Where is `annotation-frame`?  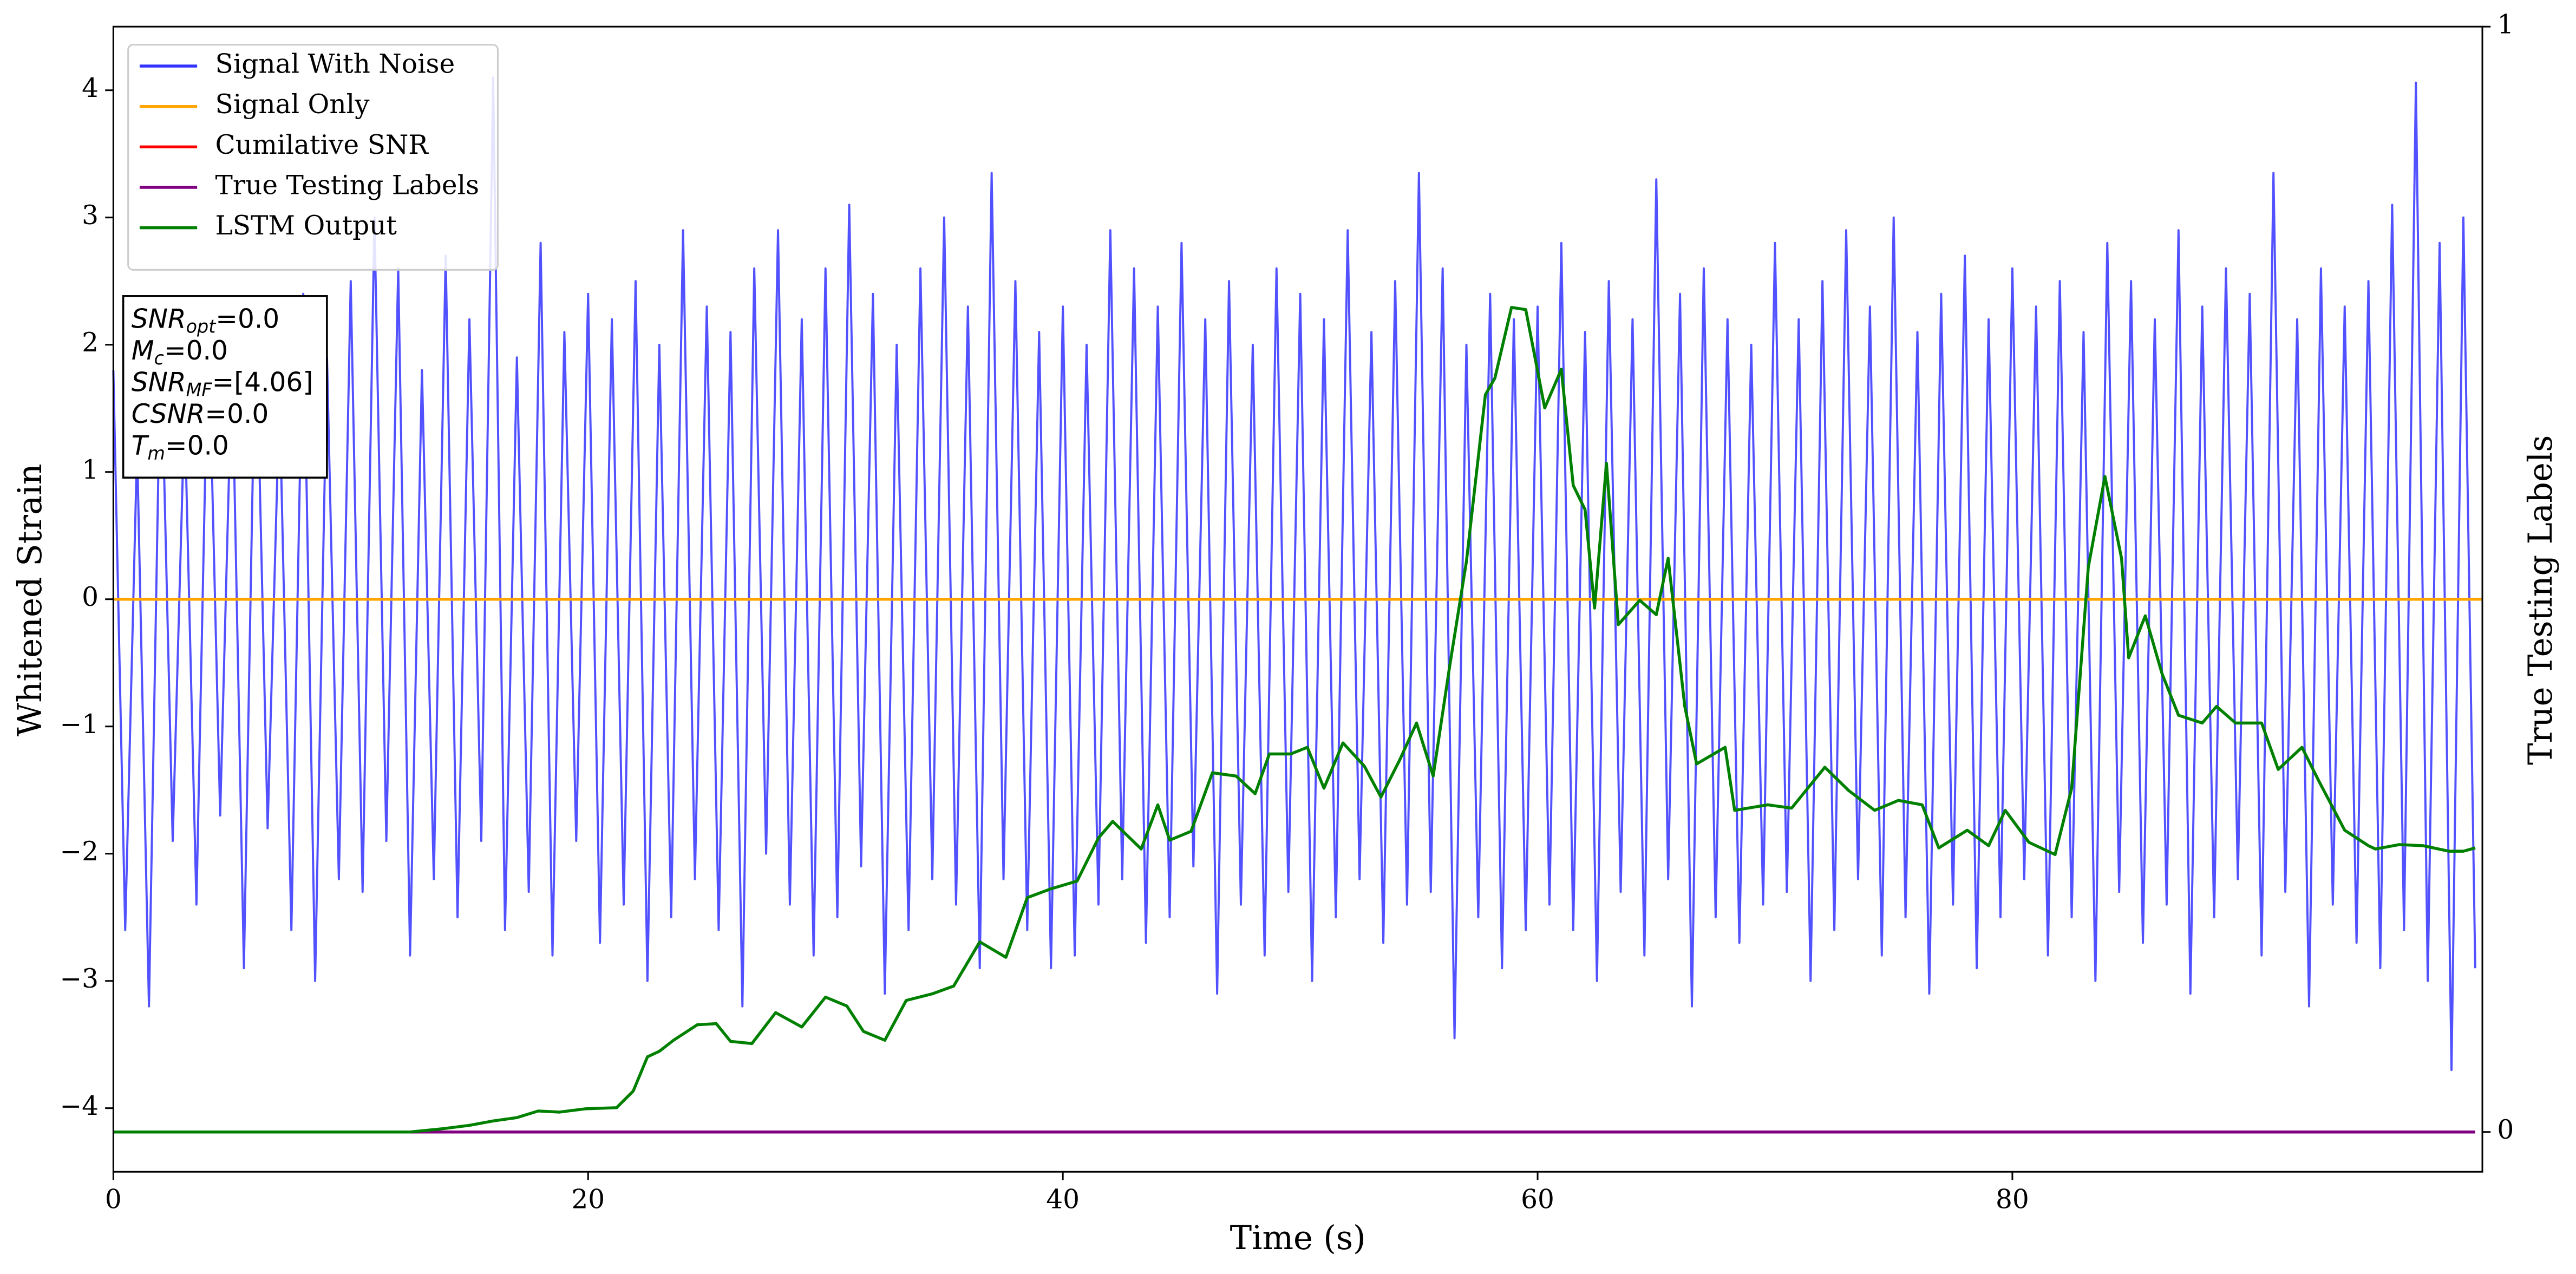 annotation-frame is located at coordinates (225, 387).